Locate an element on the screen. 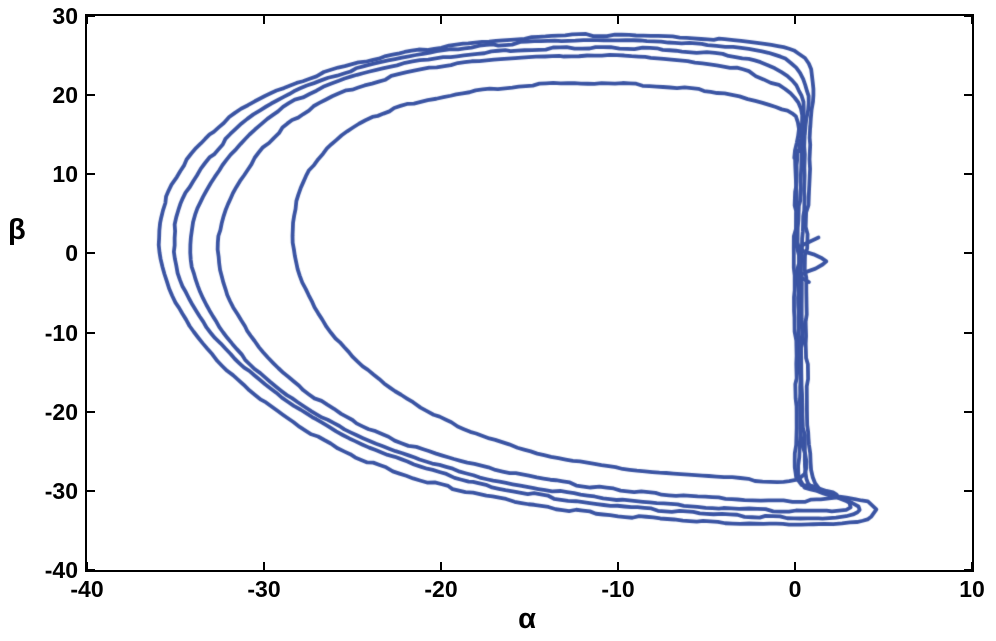 The height and width of the screenshot is (641, 996). y-tick-label: -20 is located at coordinates (61, 411).